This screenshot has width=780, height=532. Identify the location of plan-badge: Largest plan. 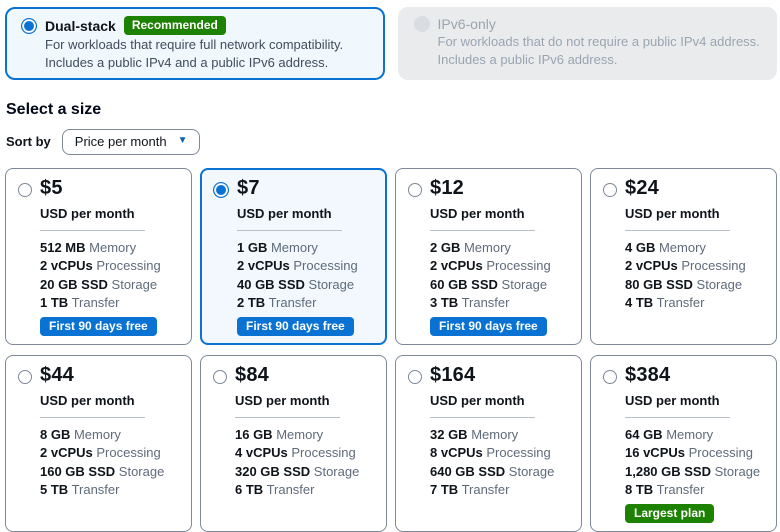
(670, 513).